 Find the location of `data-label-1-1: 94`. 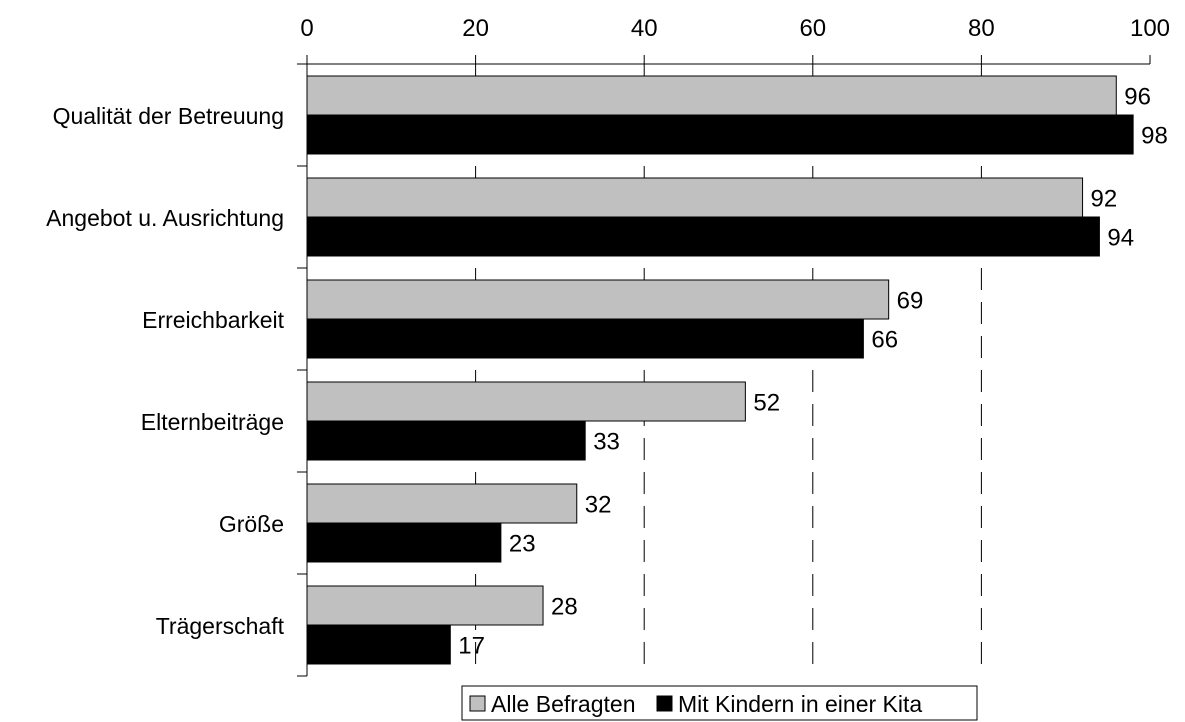

data-label-1-1: 94 is located at coordinates (1120, 238).